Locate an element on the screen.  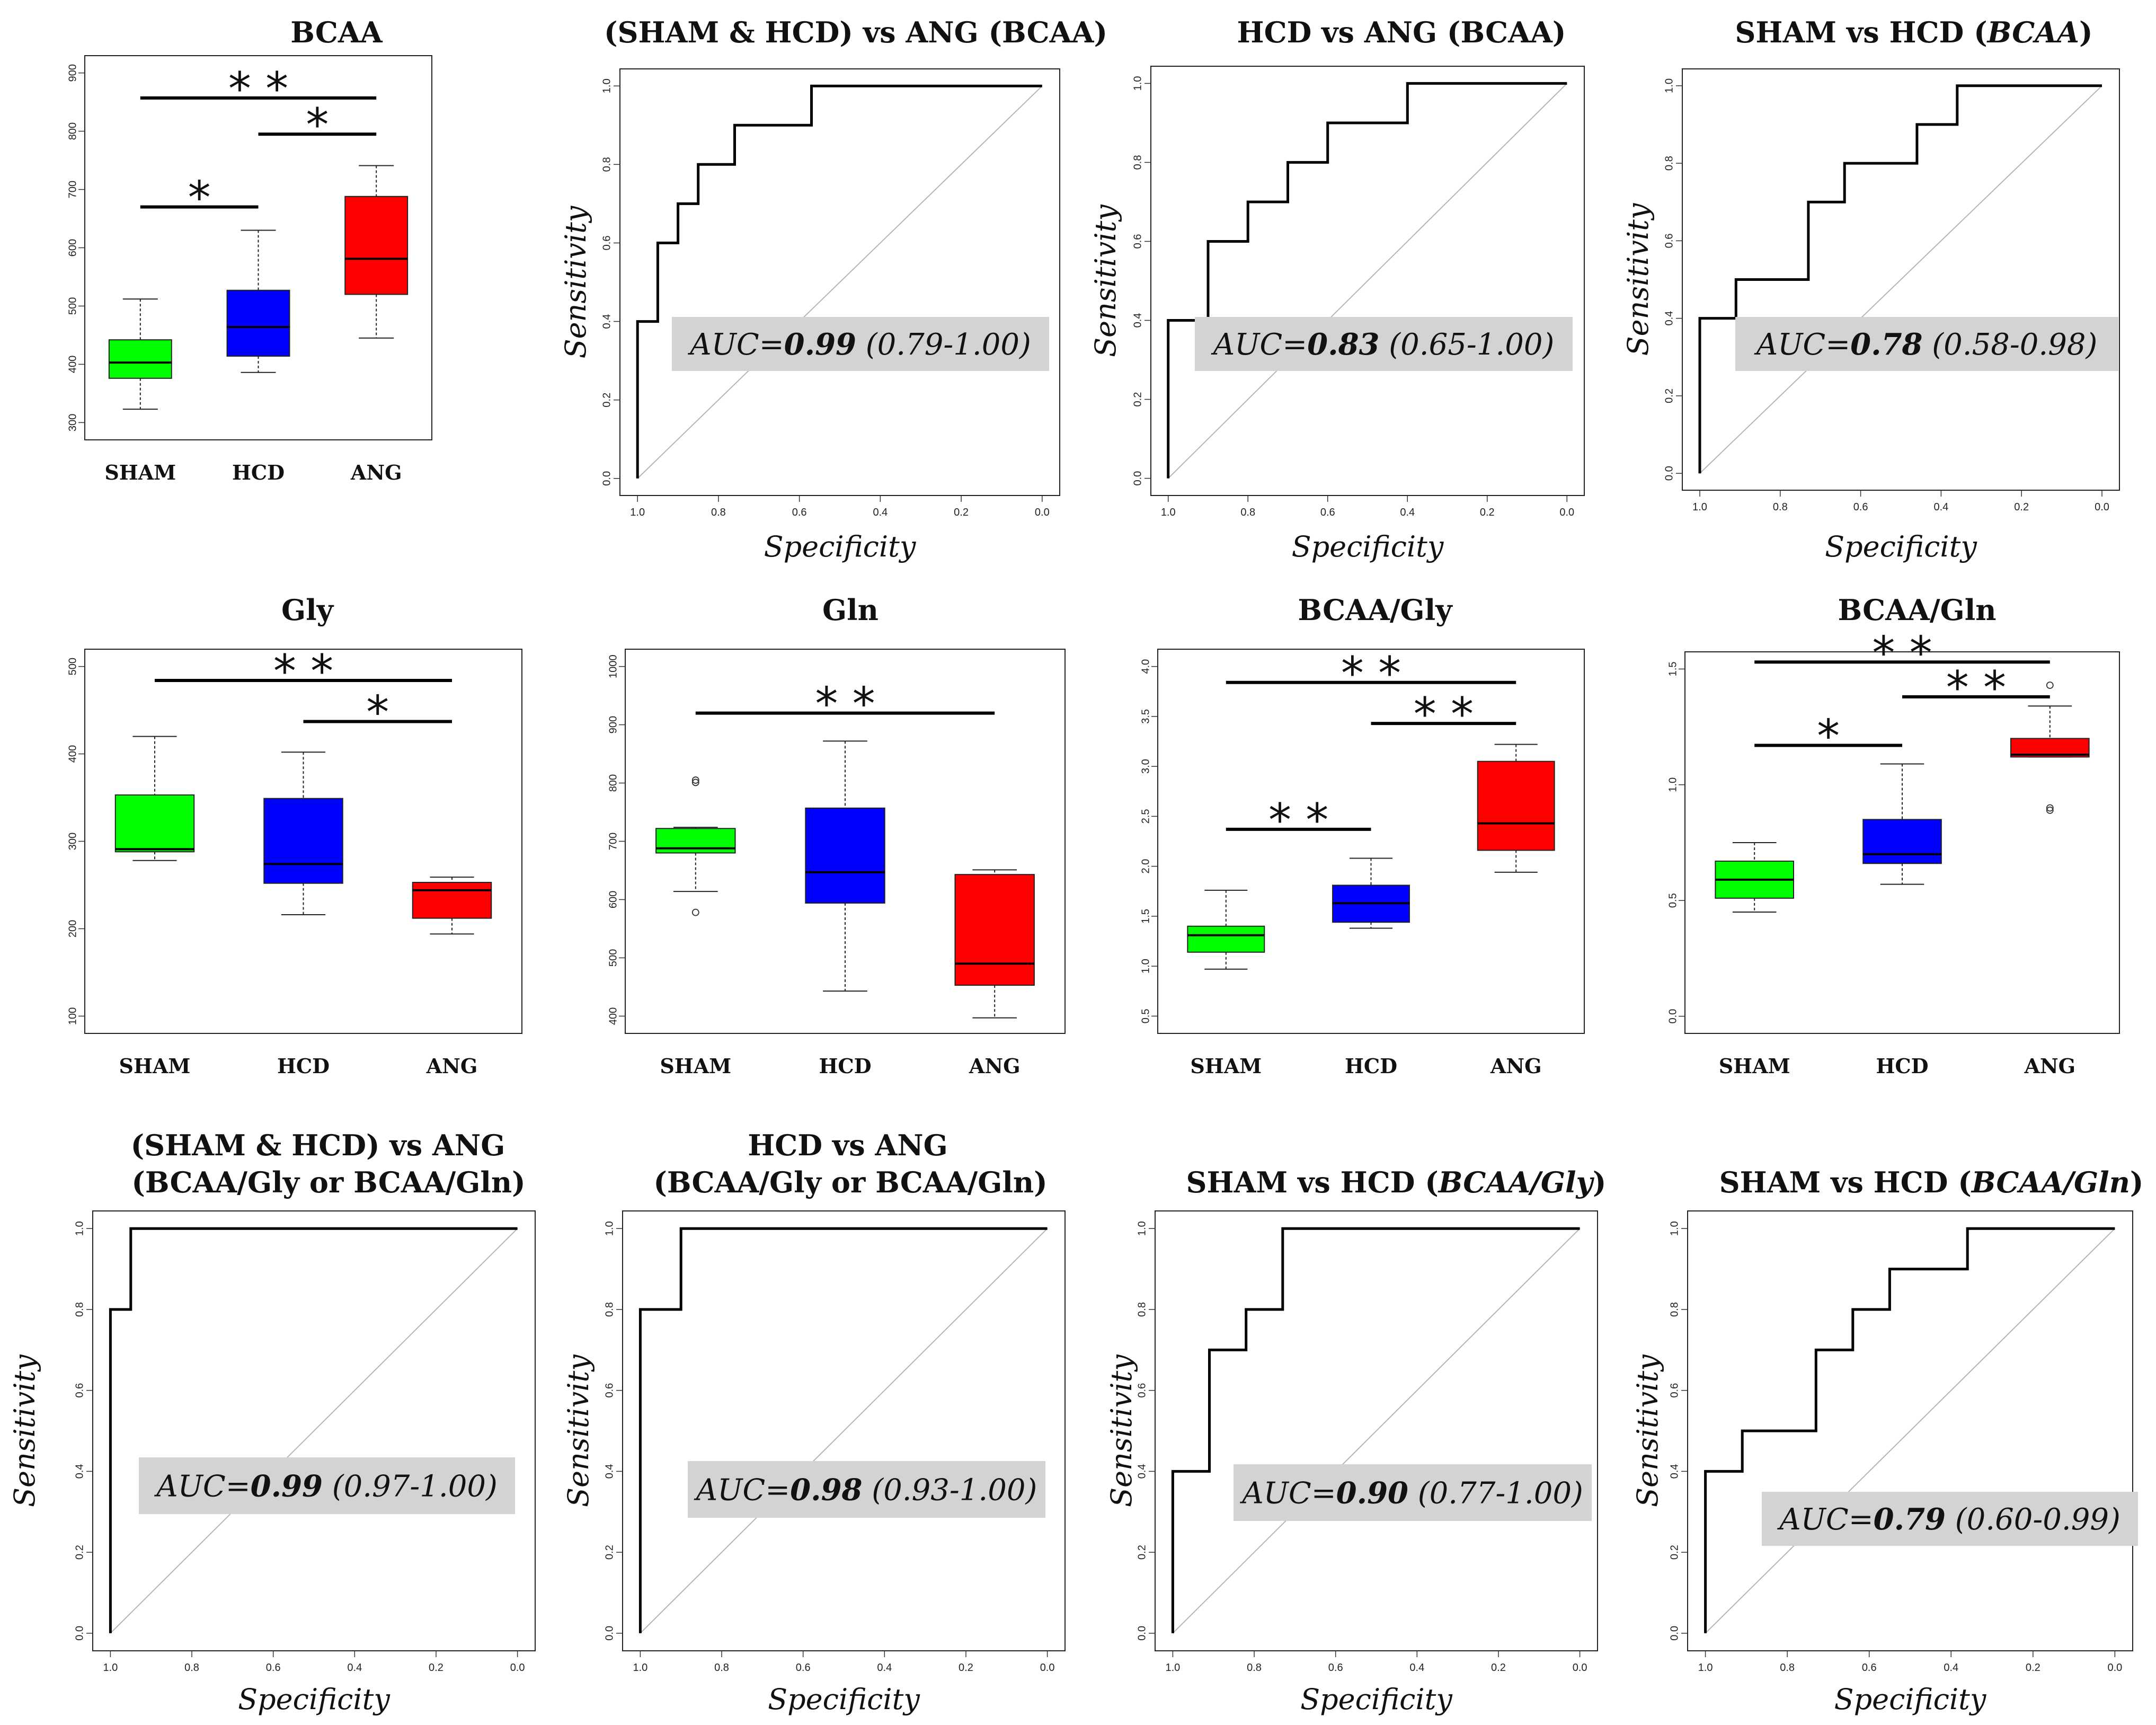
x-tick-label: 0.4 is located at coordinates (1940, 507).